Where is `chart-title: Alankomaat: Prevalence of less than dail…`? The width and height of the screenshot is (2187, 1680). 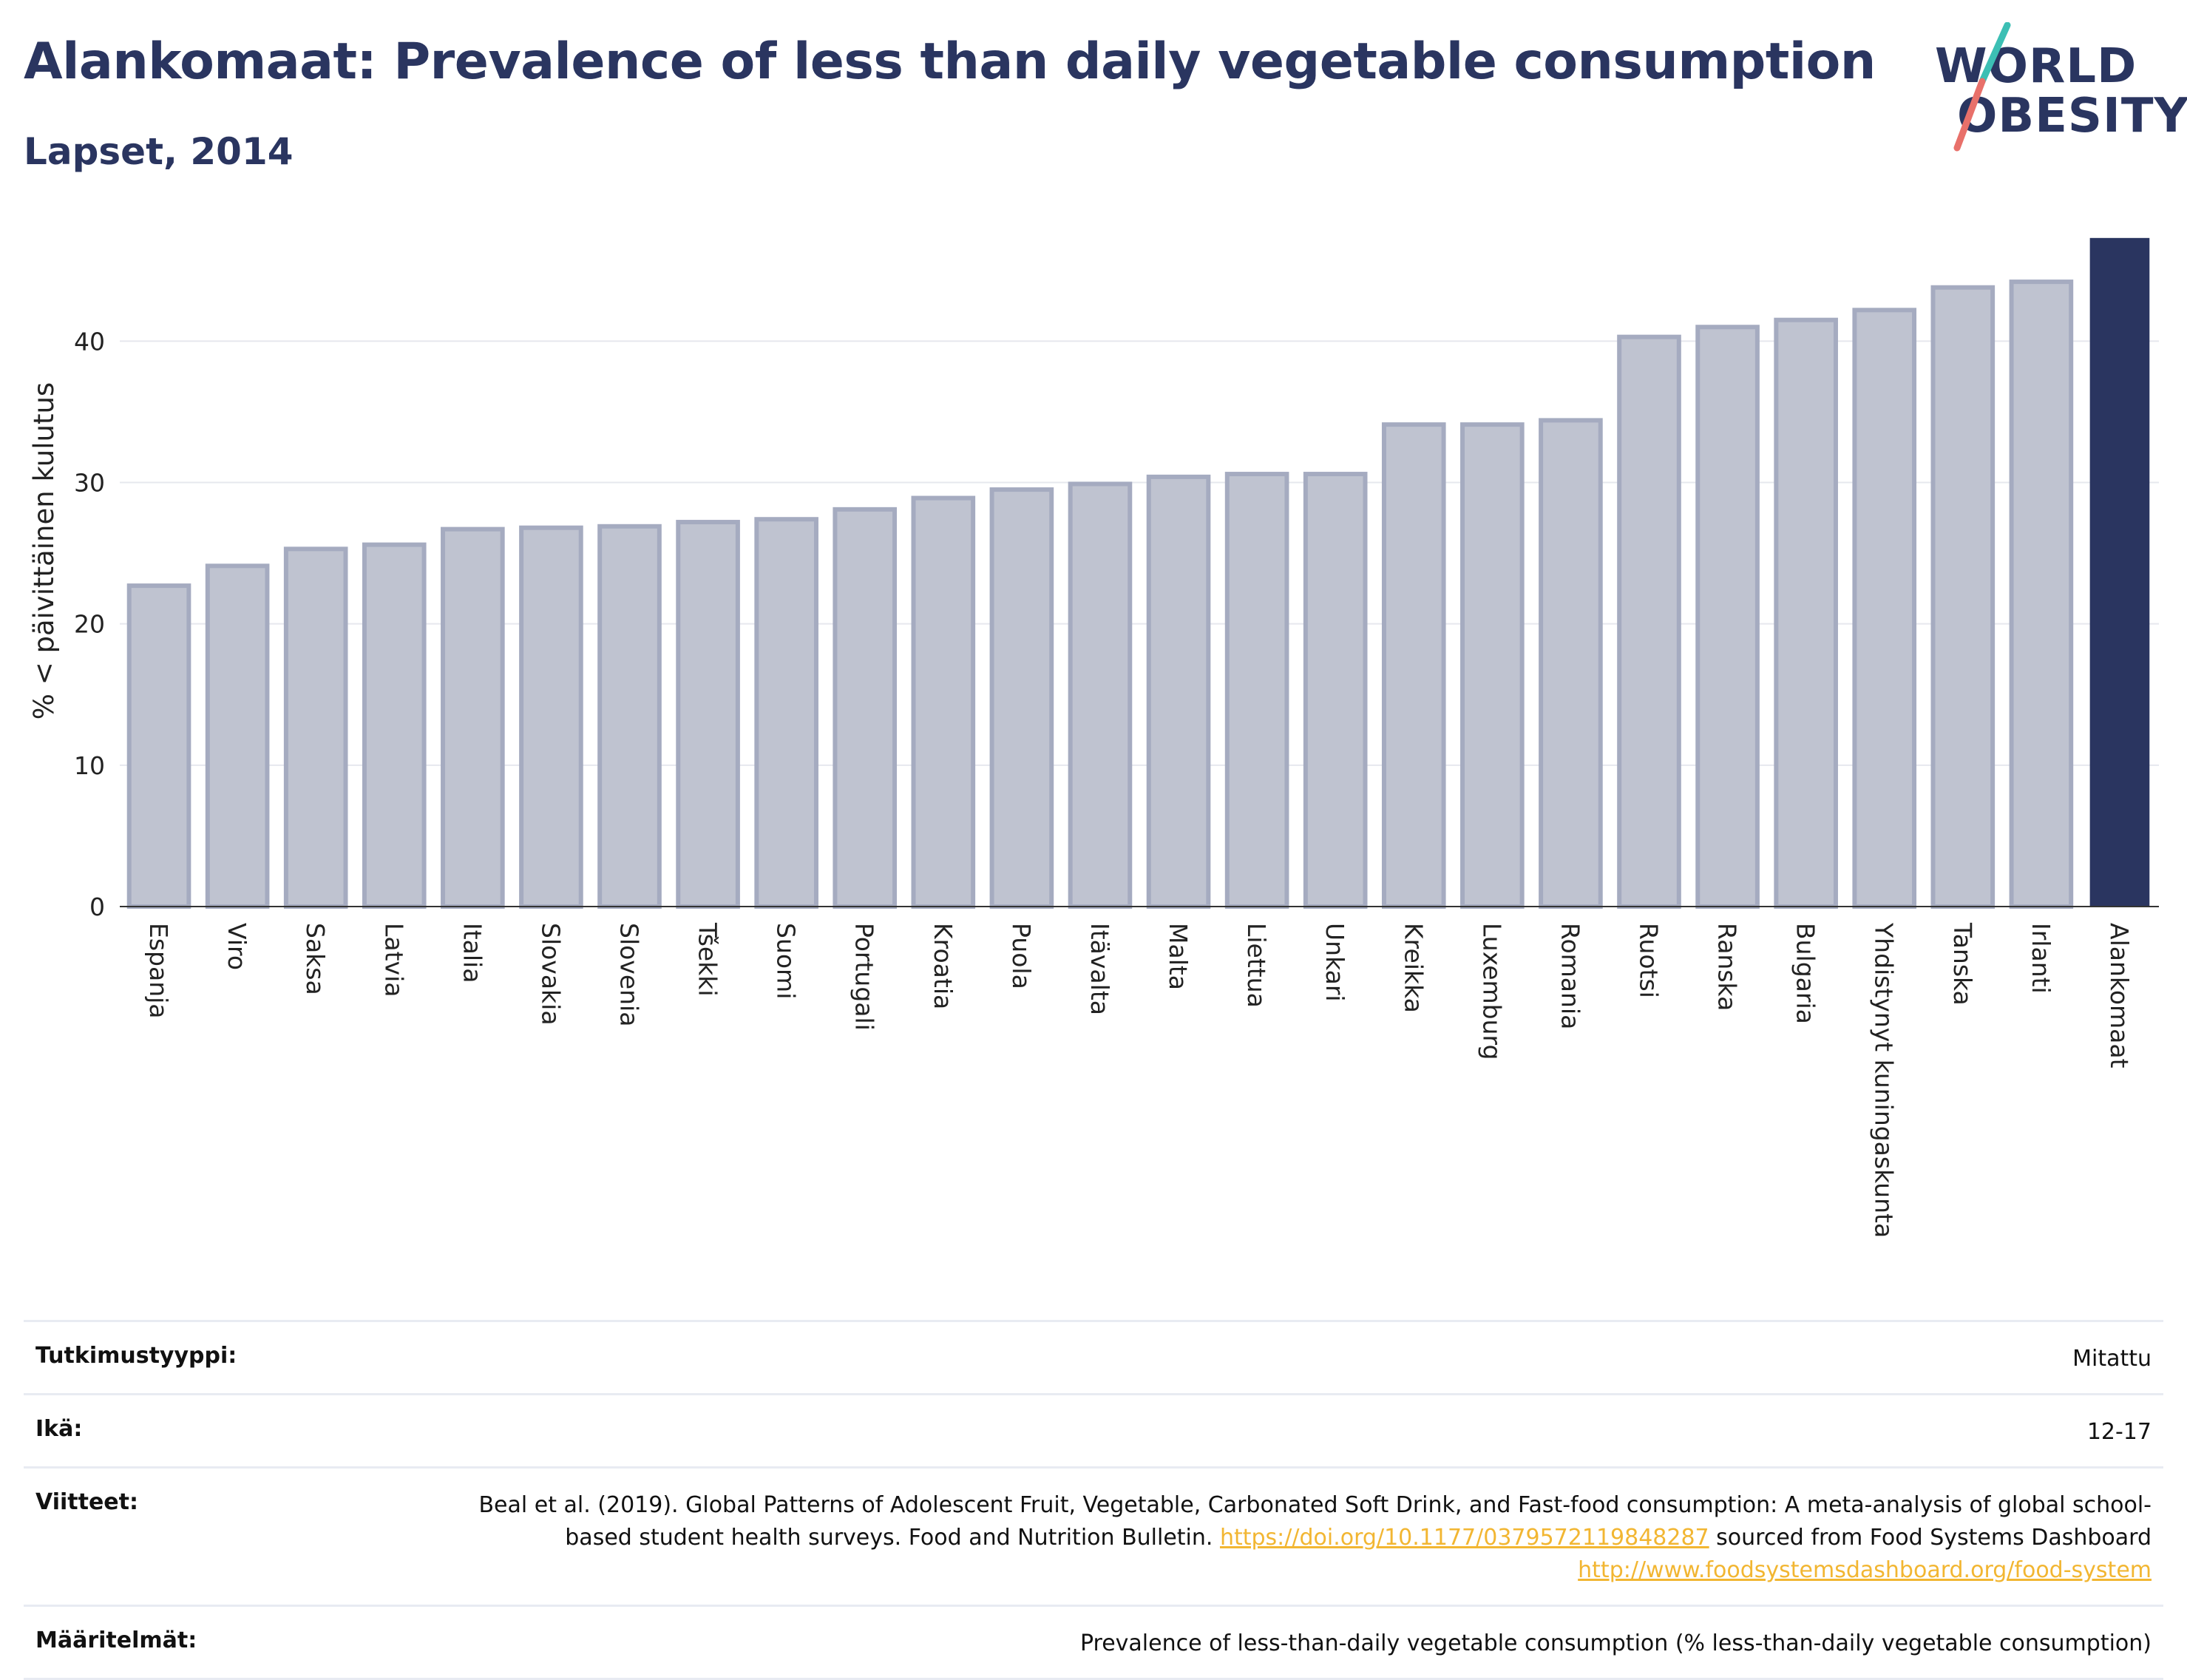
chart-title: Alankomaat: Prevalence of less than dail… is located at coordinates (950, 62).